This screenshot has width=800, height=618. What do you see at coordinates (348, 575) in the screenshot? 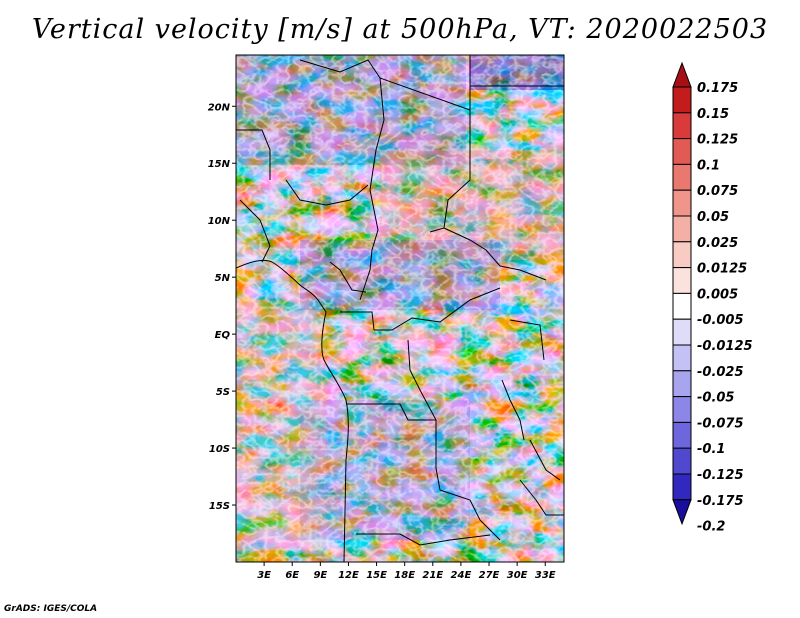
I see `lon-tick-label: 12E` at bounding box center [348, 575].